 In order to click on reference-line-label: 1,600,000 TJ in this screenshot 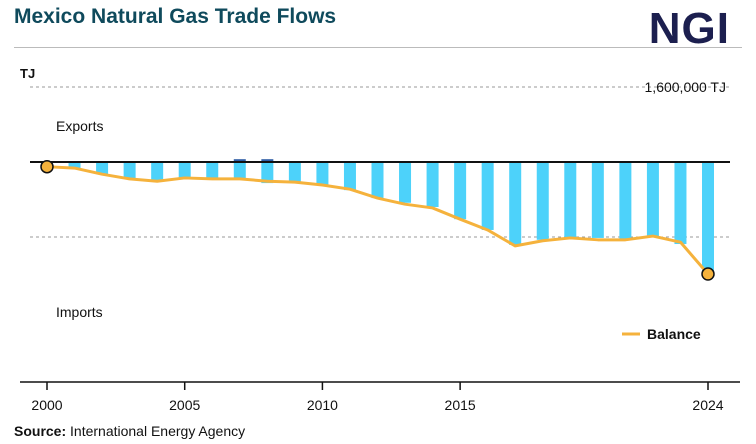, I will do `click(685, 87)`.